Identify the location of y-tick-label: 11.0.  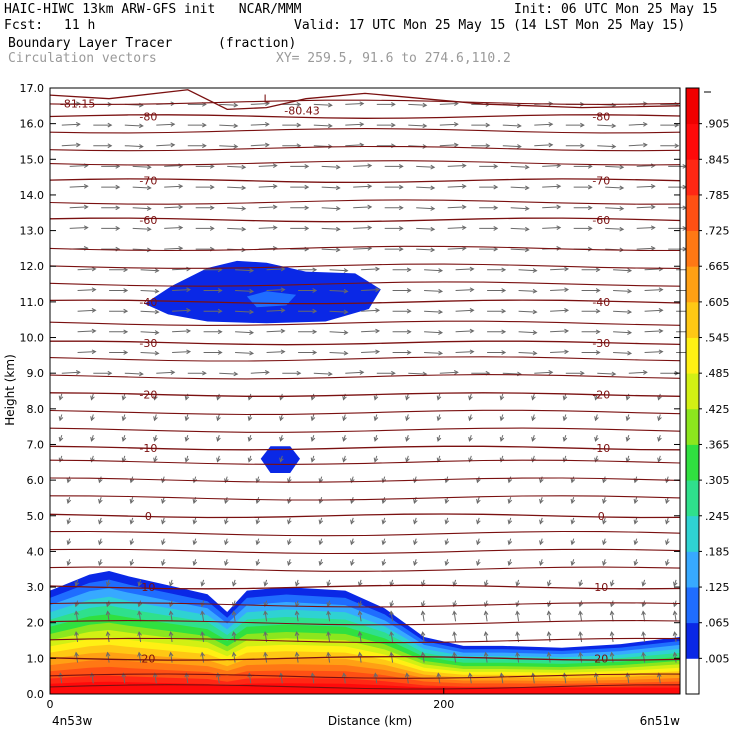
(32, 302).